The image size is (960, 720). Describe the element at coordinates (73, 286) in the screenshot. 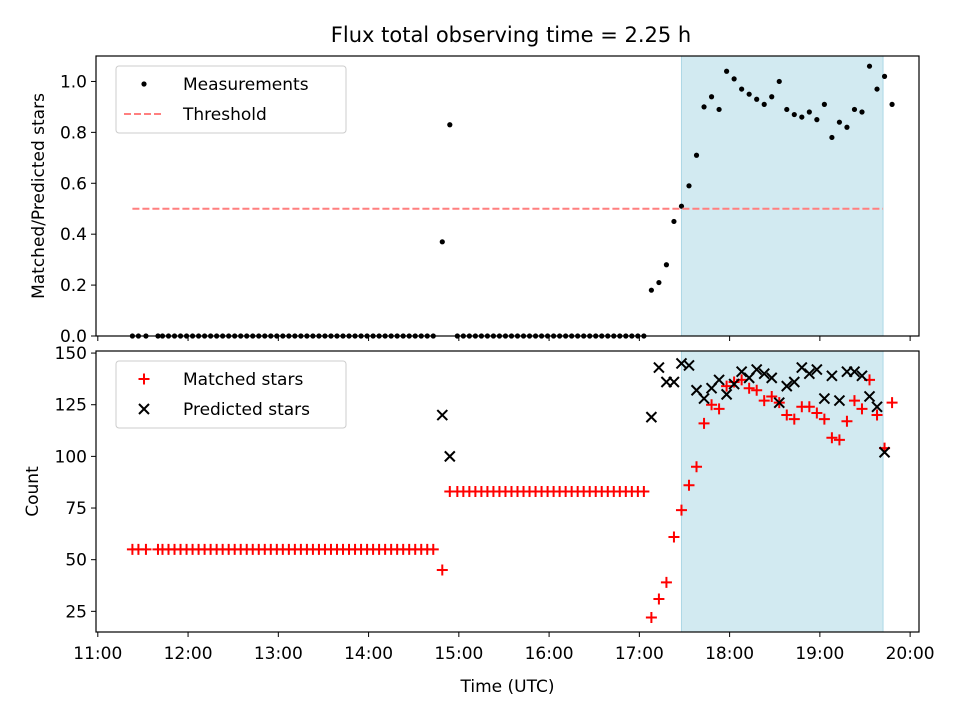

I see `y-tick-label: 0.2` at that location.